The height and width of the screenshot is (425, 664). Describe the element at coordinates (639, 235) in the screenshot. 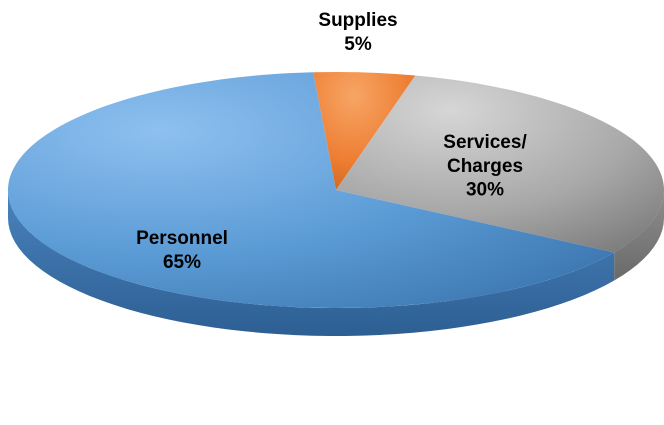

I see `pie-side-services-charges` at that location.